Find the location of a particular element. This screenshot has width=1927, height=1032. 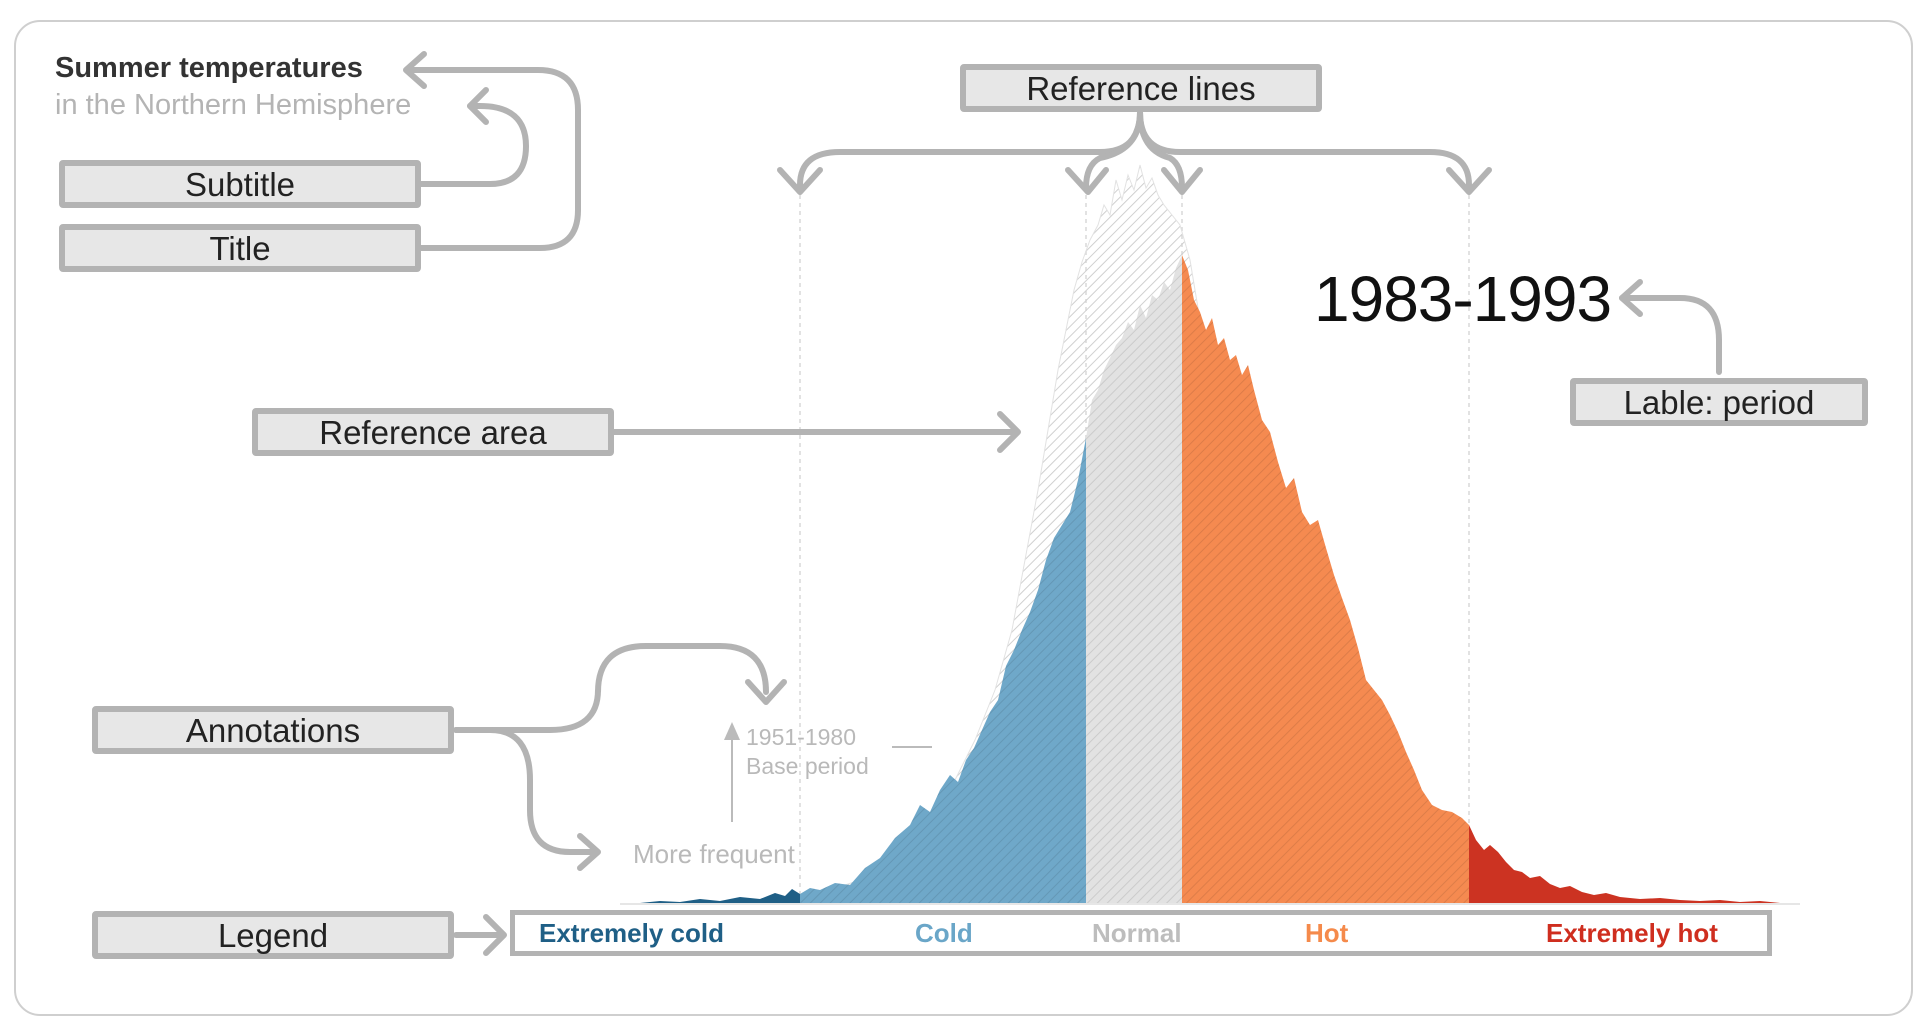

callout-annotations: Annotations is located at coordinates (273, 730).